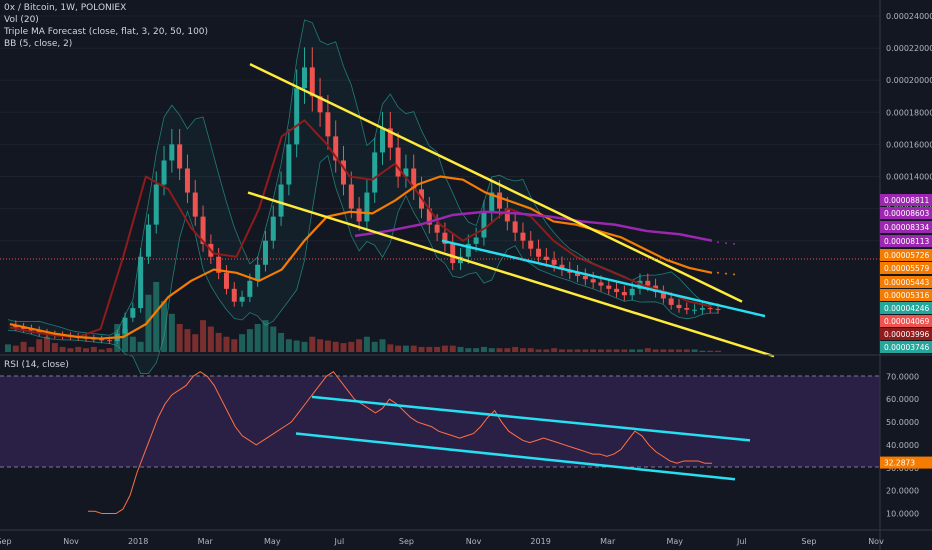 The height and width of the screenshot is (550, 932). I want to click on price-badge-label: 0.00008113, so click(907, 241).